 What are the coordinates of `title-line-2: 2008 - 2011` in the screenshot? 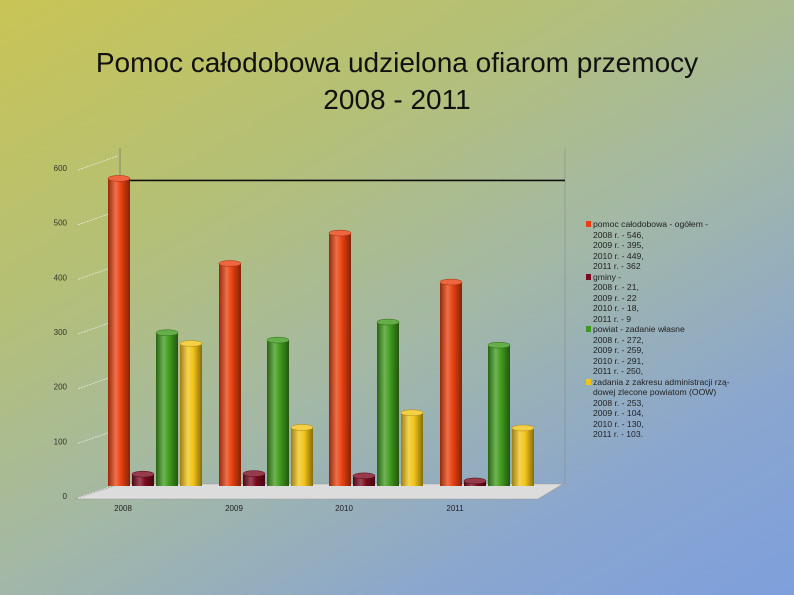 It's located at (397, 99).